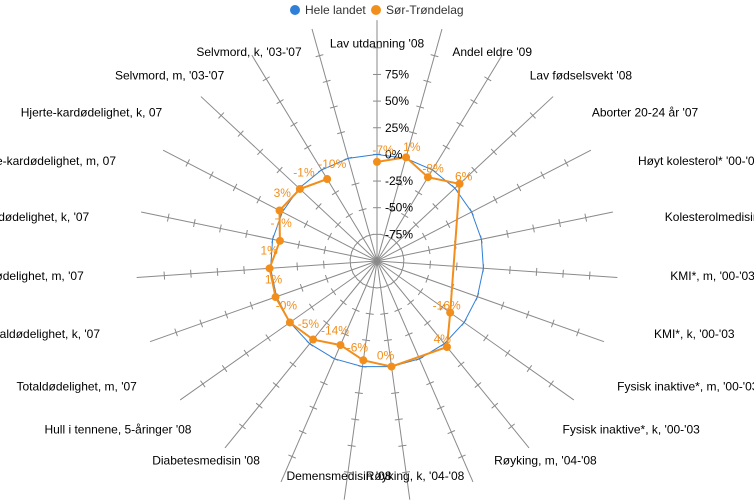  Describe the element at coordinates (376, 10) in the screenshot. I see `legend-marker-sor-trondelag` at that location.